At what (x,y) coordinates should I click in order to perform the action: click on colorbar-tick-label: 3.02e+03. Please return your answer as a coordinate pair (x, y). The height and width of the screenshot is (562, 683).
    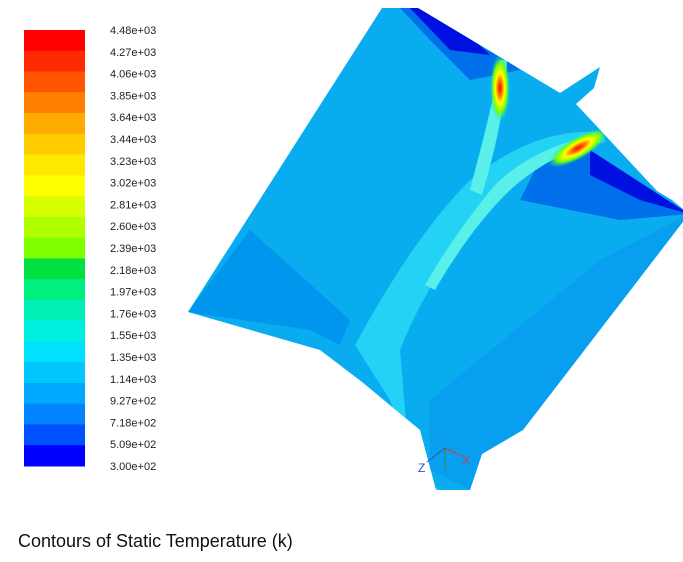
    Looking at the image, I should click on (133, 184).